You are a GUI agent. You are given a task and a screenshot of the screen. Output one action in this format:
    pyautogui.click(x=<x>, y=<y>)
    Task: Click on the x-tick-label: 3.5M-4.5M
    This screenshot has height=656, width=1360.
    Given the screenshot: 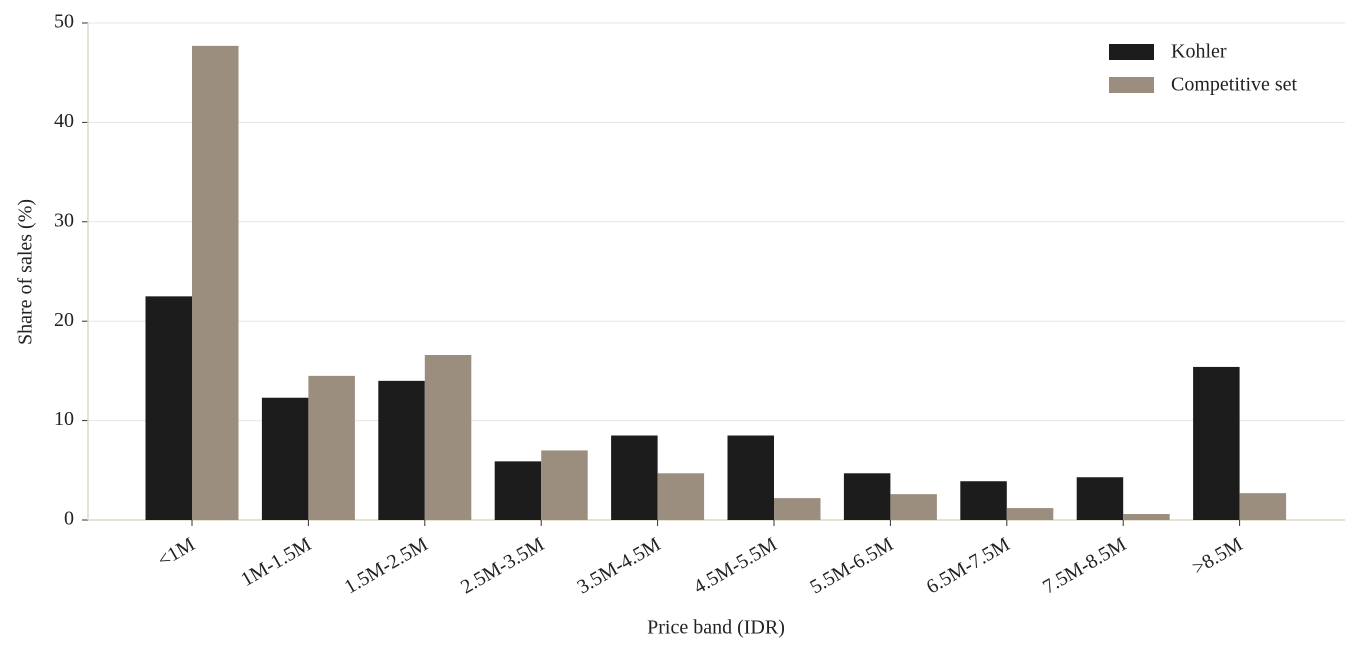 What is the action you would take?
    pyautogui.click(x=619, y=565)
    